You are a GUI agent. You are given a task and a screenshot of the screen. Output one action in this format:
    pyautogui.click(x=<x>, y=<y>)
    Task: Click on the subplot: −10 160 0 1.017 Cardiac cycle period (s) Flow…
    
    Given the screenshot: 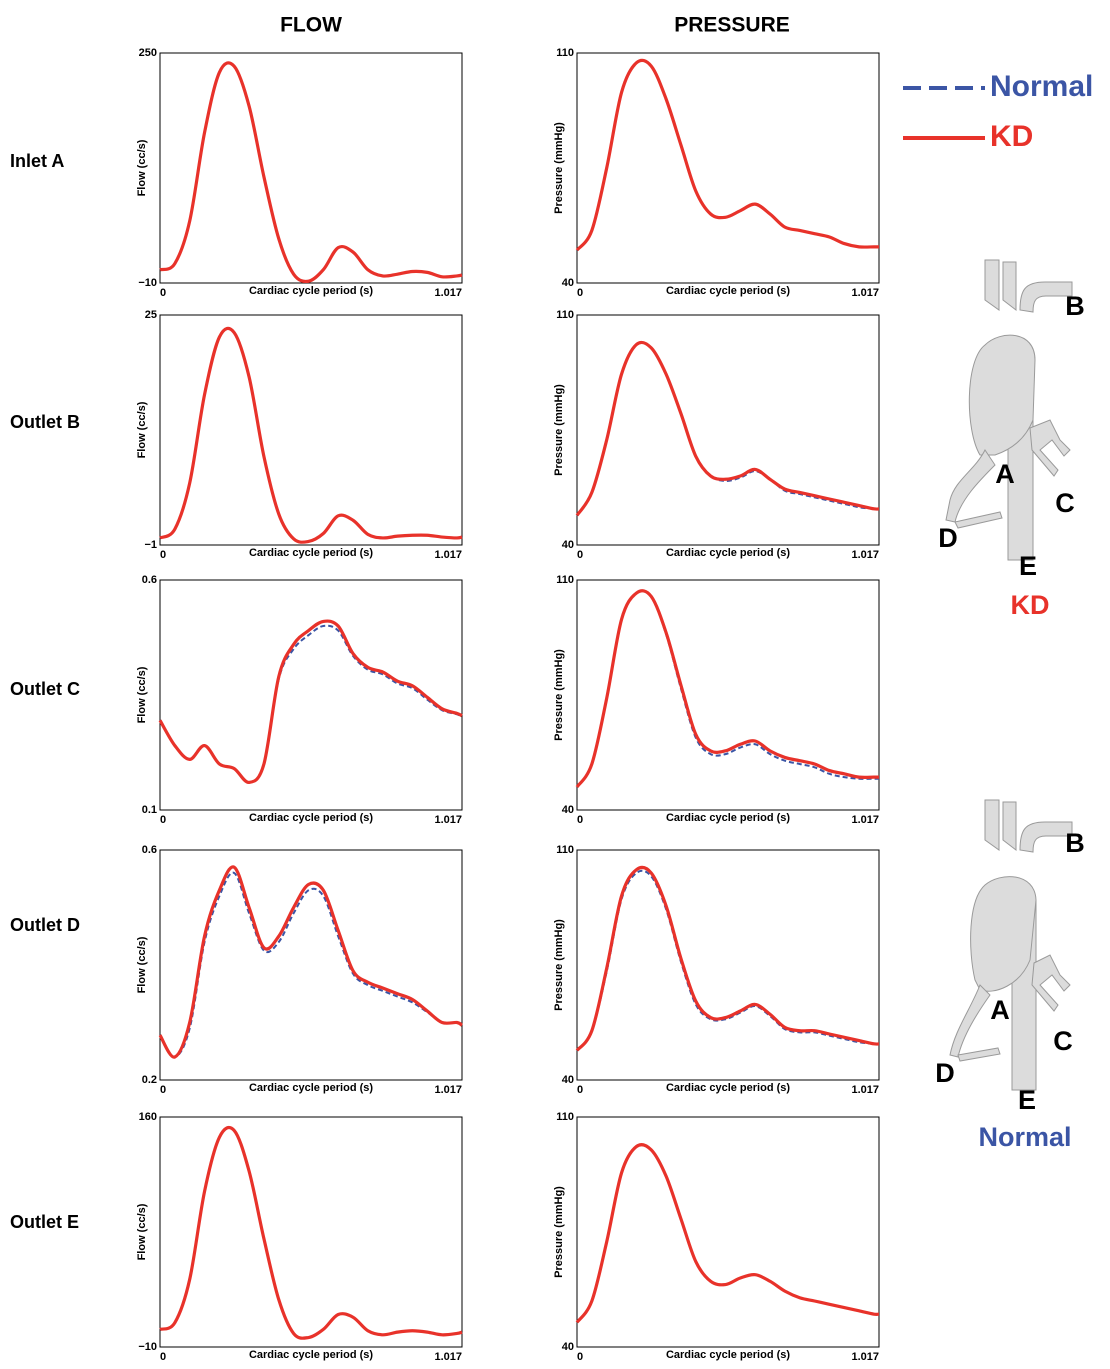 What is the action you would take?
    pyautogui.click(x=299, y=1237)
    